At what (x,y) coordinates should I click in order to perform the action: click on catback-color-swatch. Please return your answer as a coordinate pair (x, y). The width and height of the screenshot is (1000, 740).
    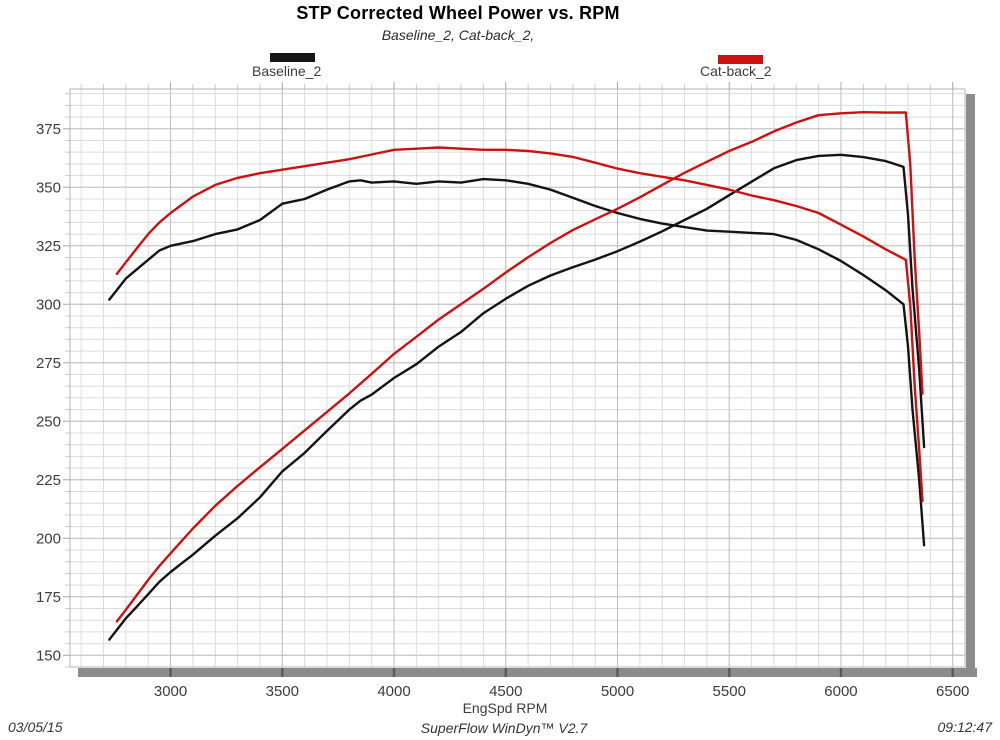
    Looking at the image, I should click on (740, 59).